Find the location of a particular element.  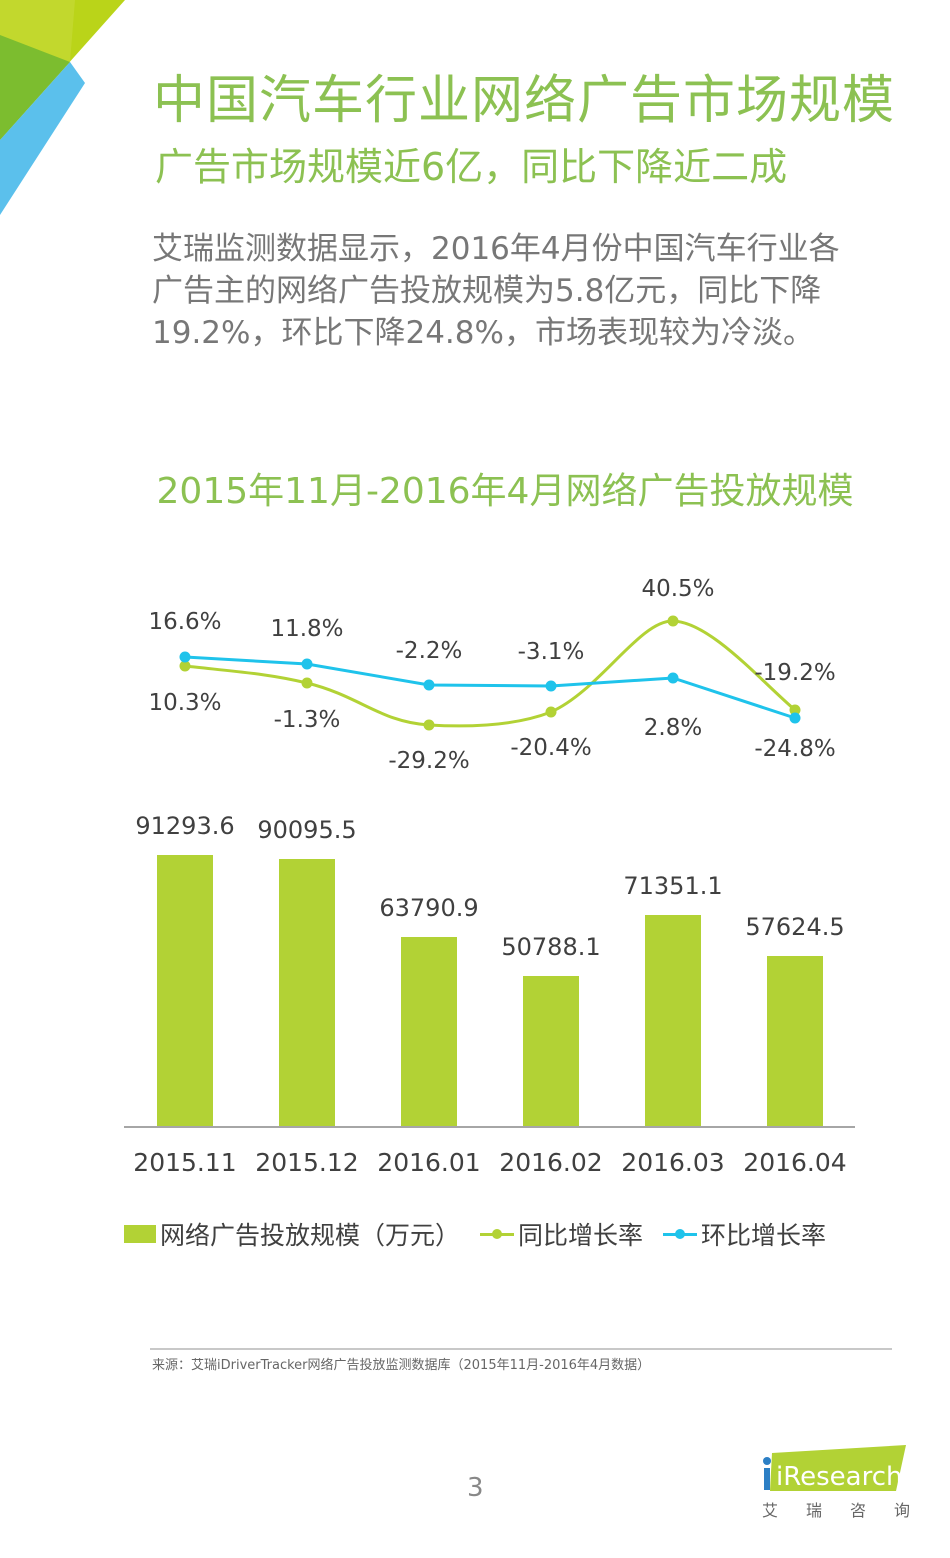

mom-label: -20.4% is located at coordinates (551, 748).